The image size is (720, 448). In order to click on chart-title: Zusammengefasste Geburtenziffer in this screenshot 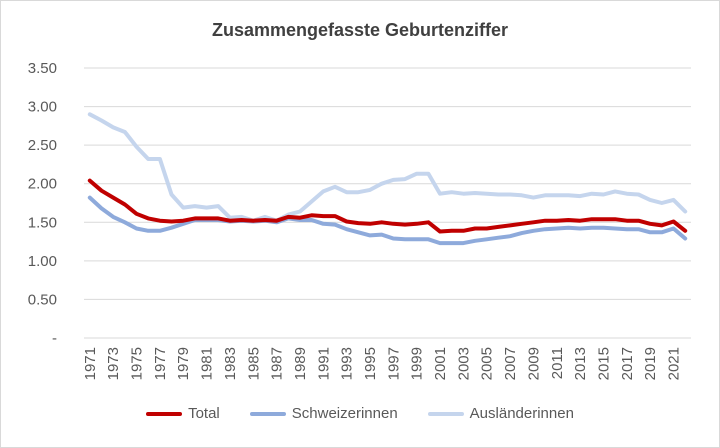, I will do `click(360, 30)`.